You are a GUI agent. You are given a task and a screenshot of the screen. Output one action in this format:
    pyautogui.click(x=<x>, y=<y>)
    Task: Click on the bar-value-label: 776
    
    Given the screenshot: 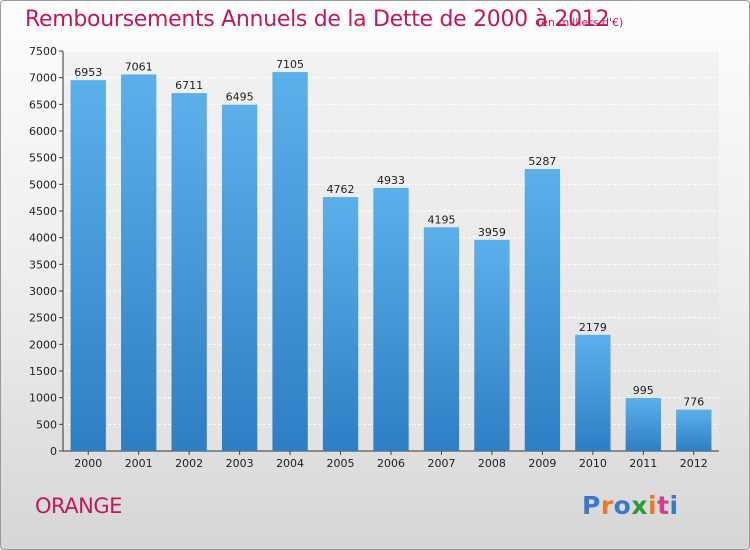 What is the action you would take?
    pyautogui.click(x=693, y=402)
    